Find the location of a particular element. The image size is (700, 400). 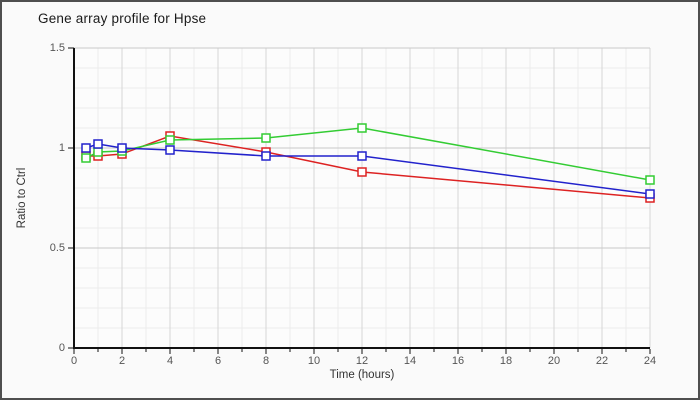

y-tick-label: 1 is located at coordinates (62, 148).